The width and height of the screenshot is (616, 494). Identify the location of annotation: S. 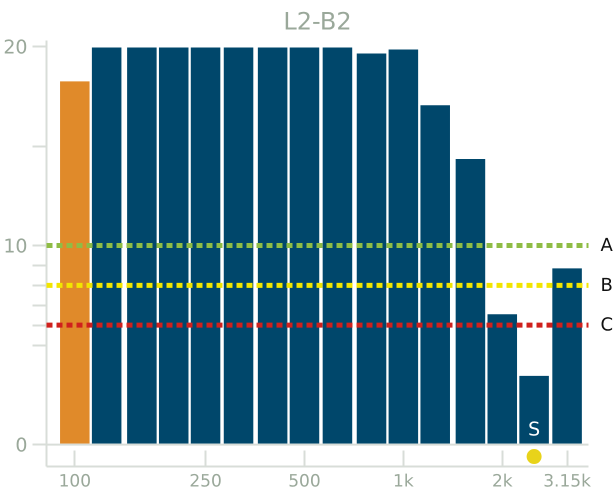
(534, 429).